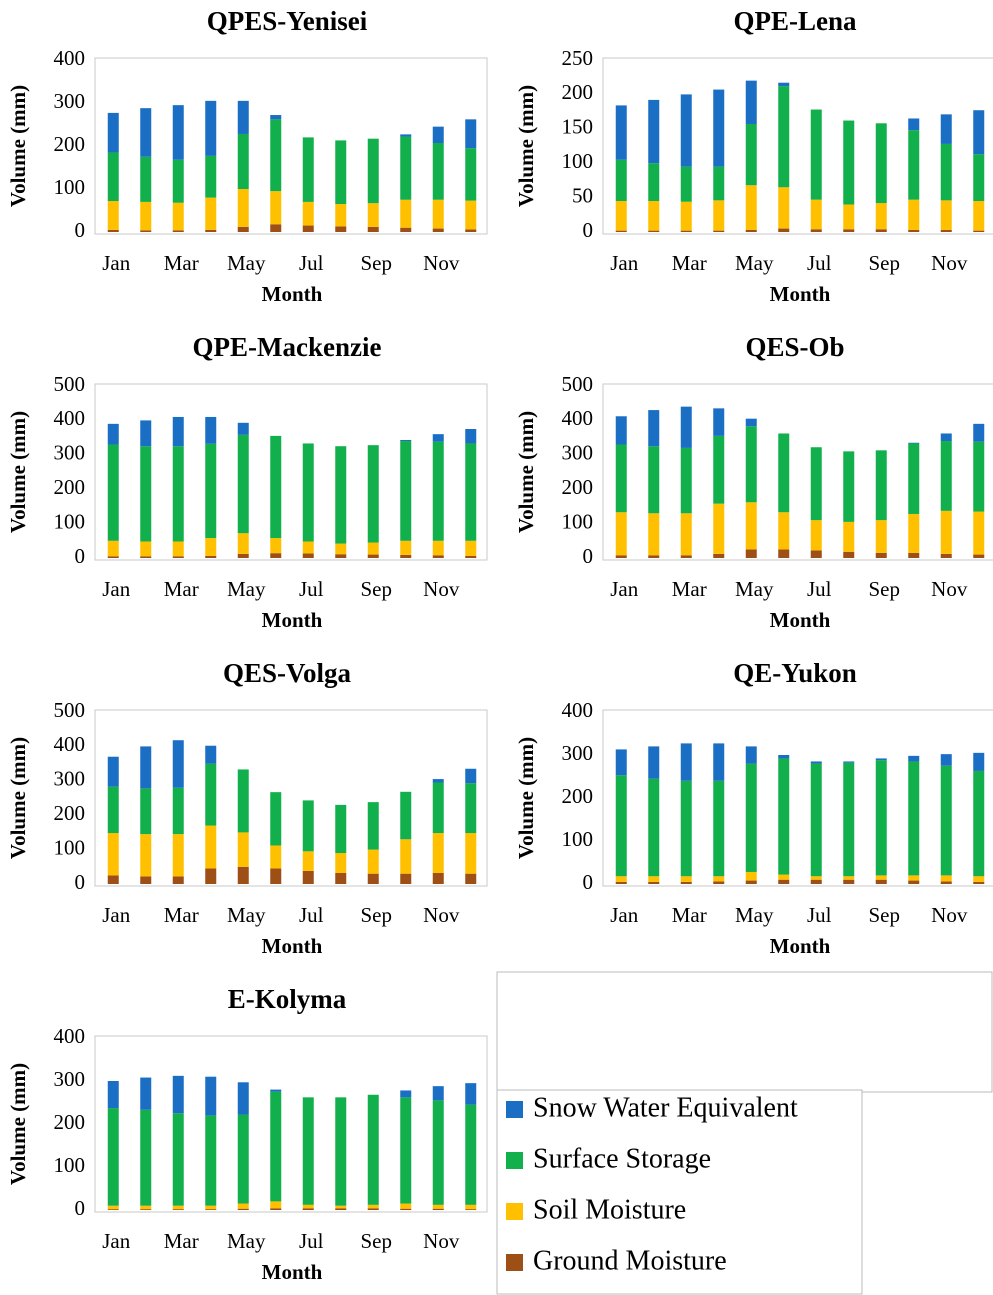  I want to click on legend-label: Ground Moisture, so click(630, 1260).